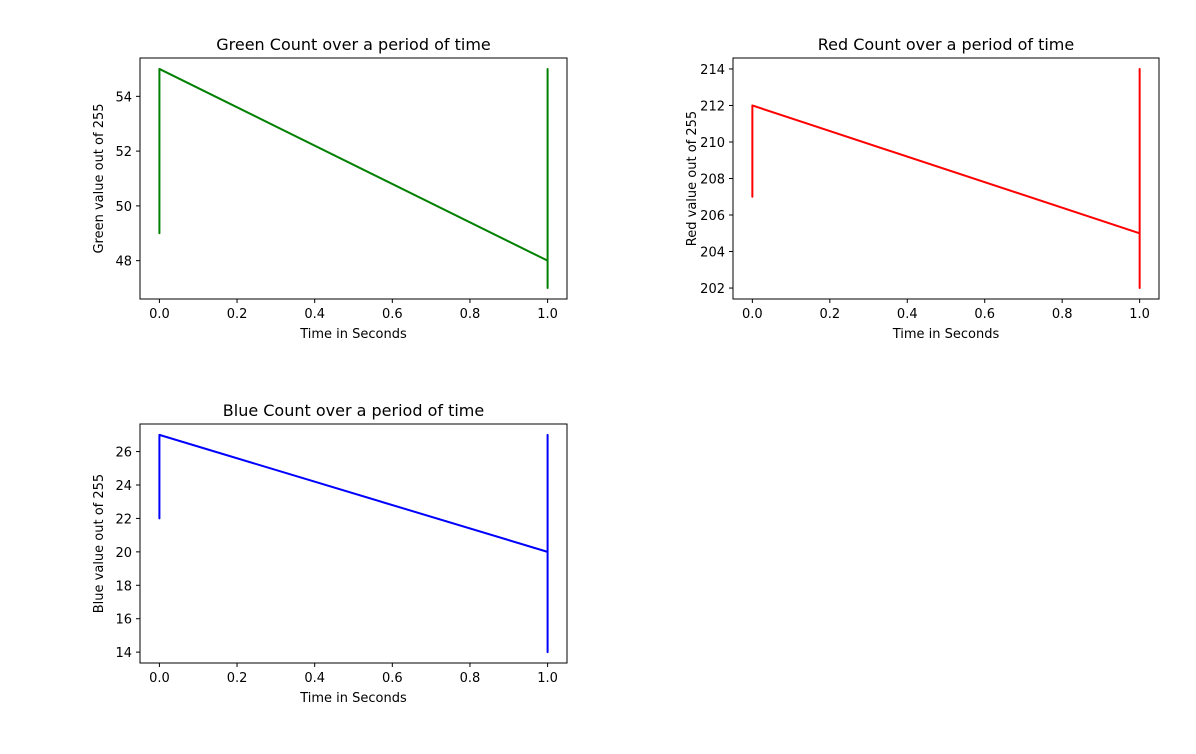  I want to click on blue-y-tick-label: 18, so click(123, 586).